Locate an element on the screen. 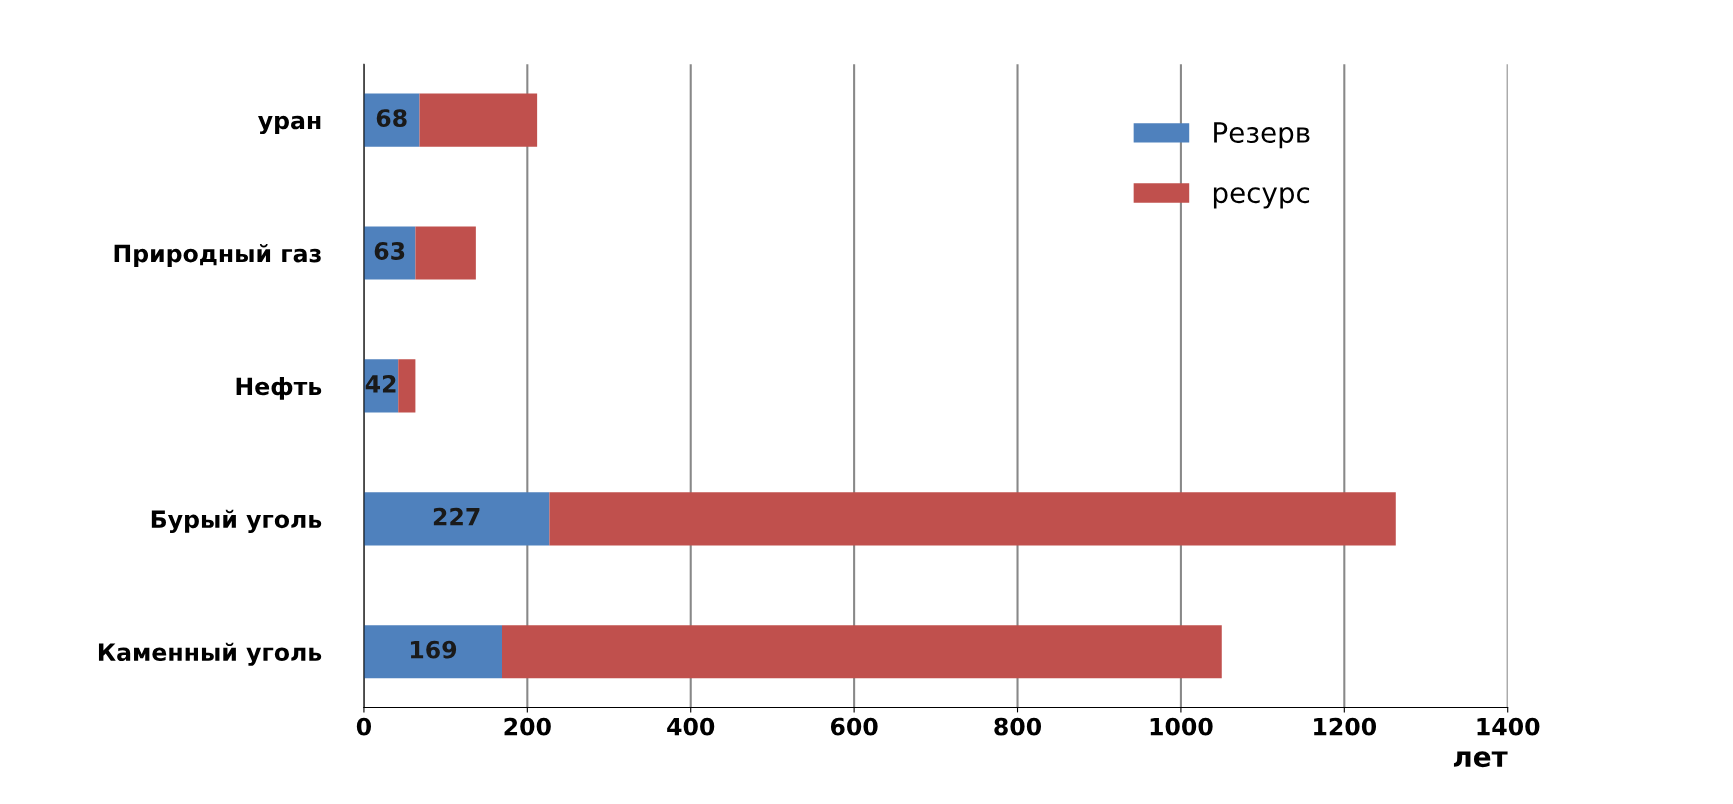 The width and height of the screenshot is (1733, 804). x-tick-label: 600 is located at coordinates (854, 726).